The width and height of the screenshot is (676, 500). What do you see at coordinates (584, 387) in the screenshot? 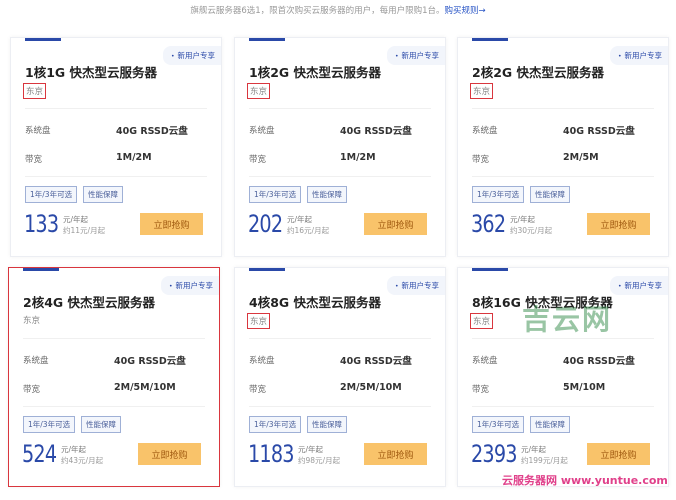
I see `bandwidth-value: 5M/10M` at bounding box center [584, 387].